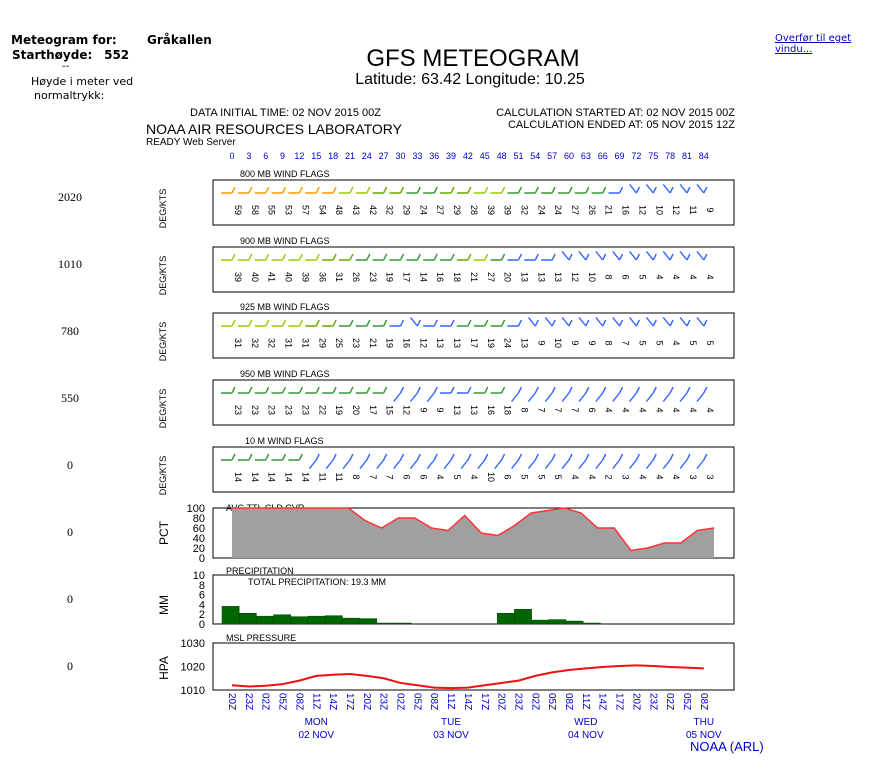 This screenshot has width=874, height=776. What do you see at coordinates (569, 156) in the screenshot?
I see `forecast-hour-label: 60` at bounding box center [569, 156].